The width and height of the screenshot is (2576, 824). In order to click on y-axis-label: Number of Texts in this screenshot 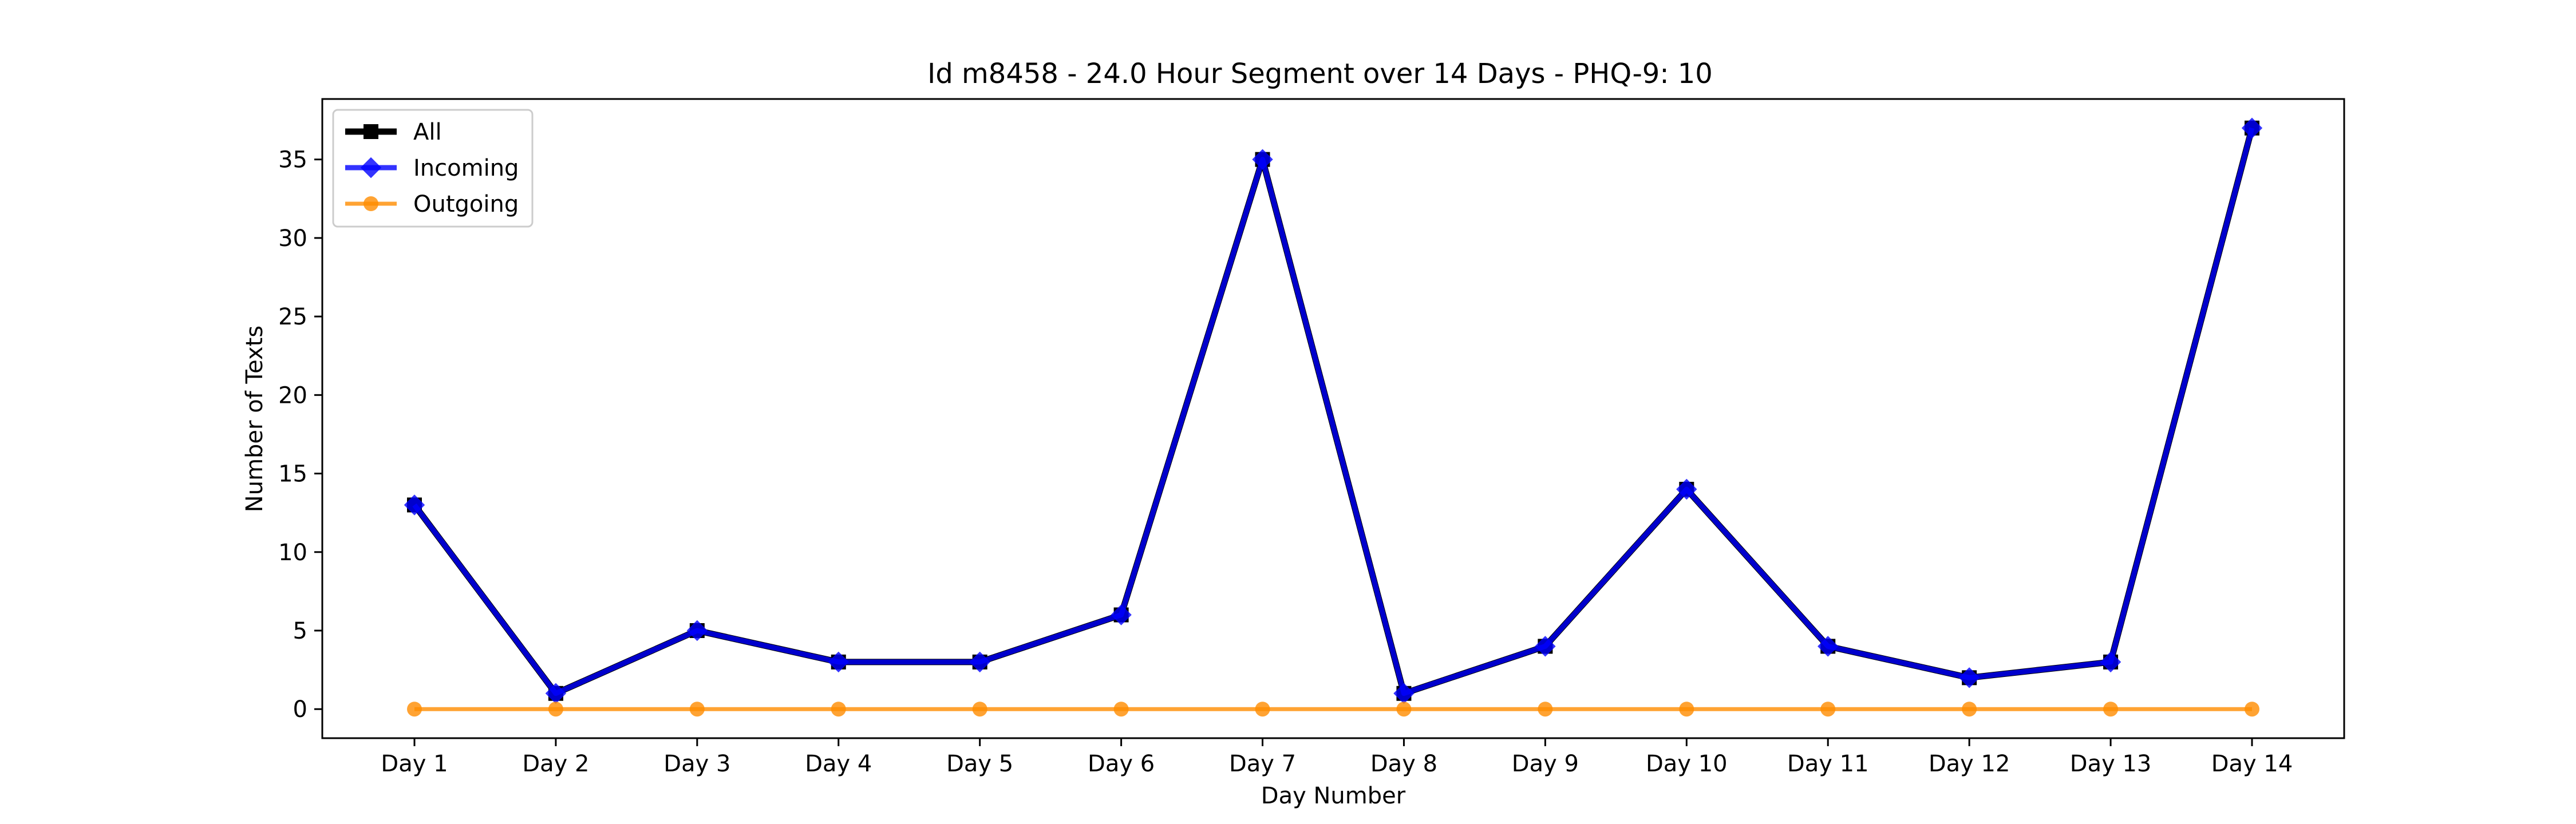, I will do `click(255, 419)`.